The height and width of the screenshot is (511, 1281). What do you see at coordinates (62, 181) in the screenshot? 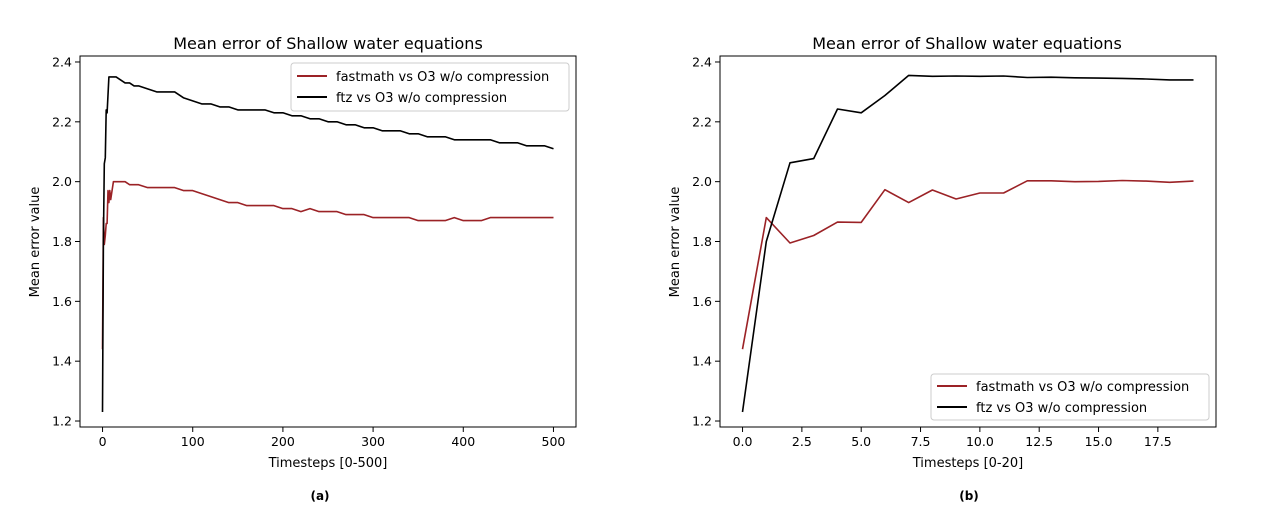
I see `chart-a-y-tick-label: 2.0` at bounding box center [62, 181].